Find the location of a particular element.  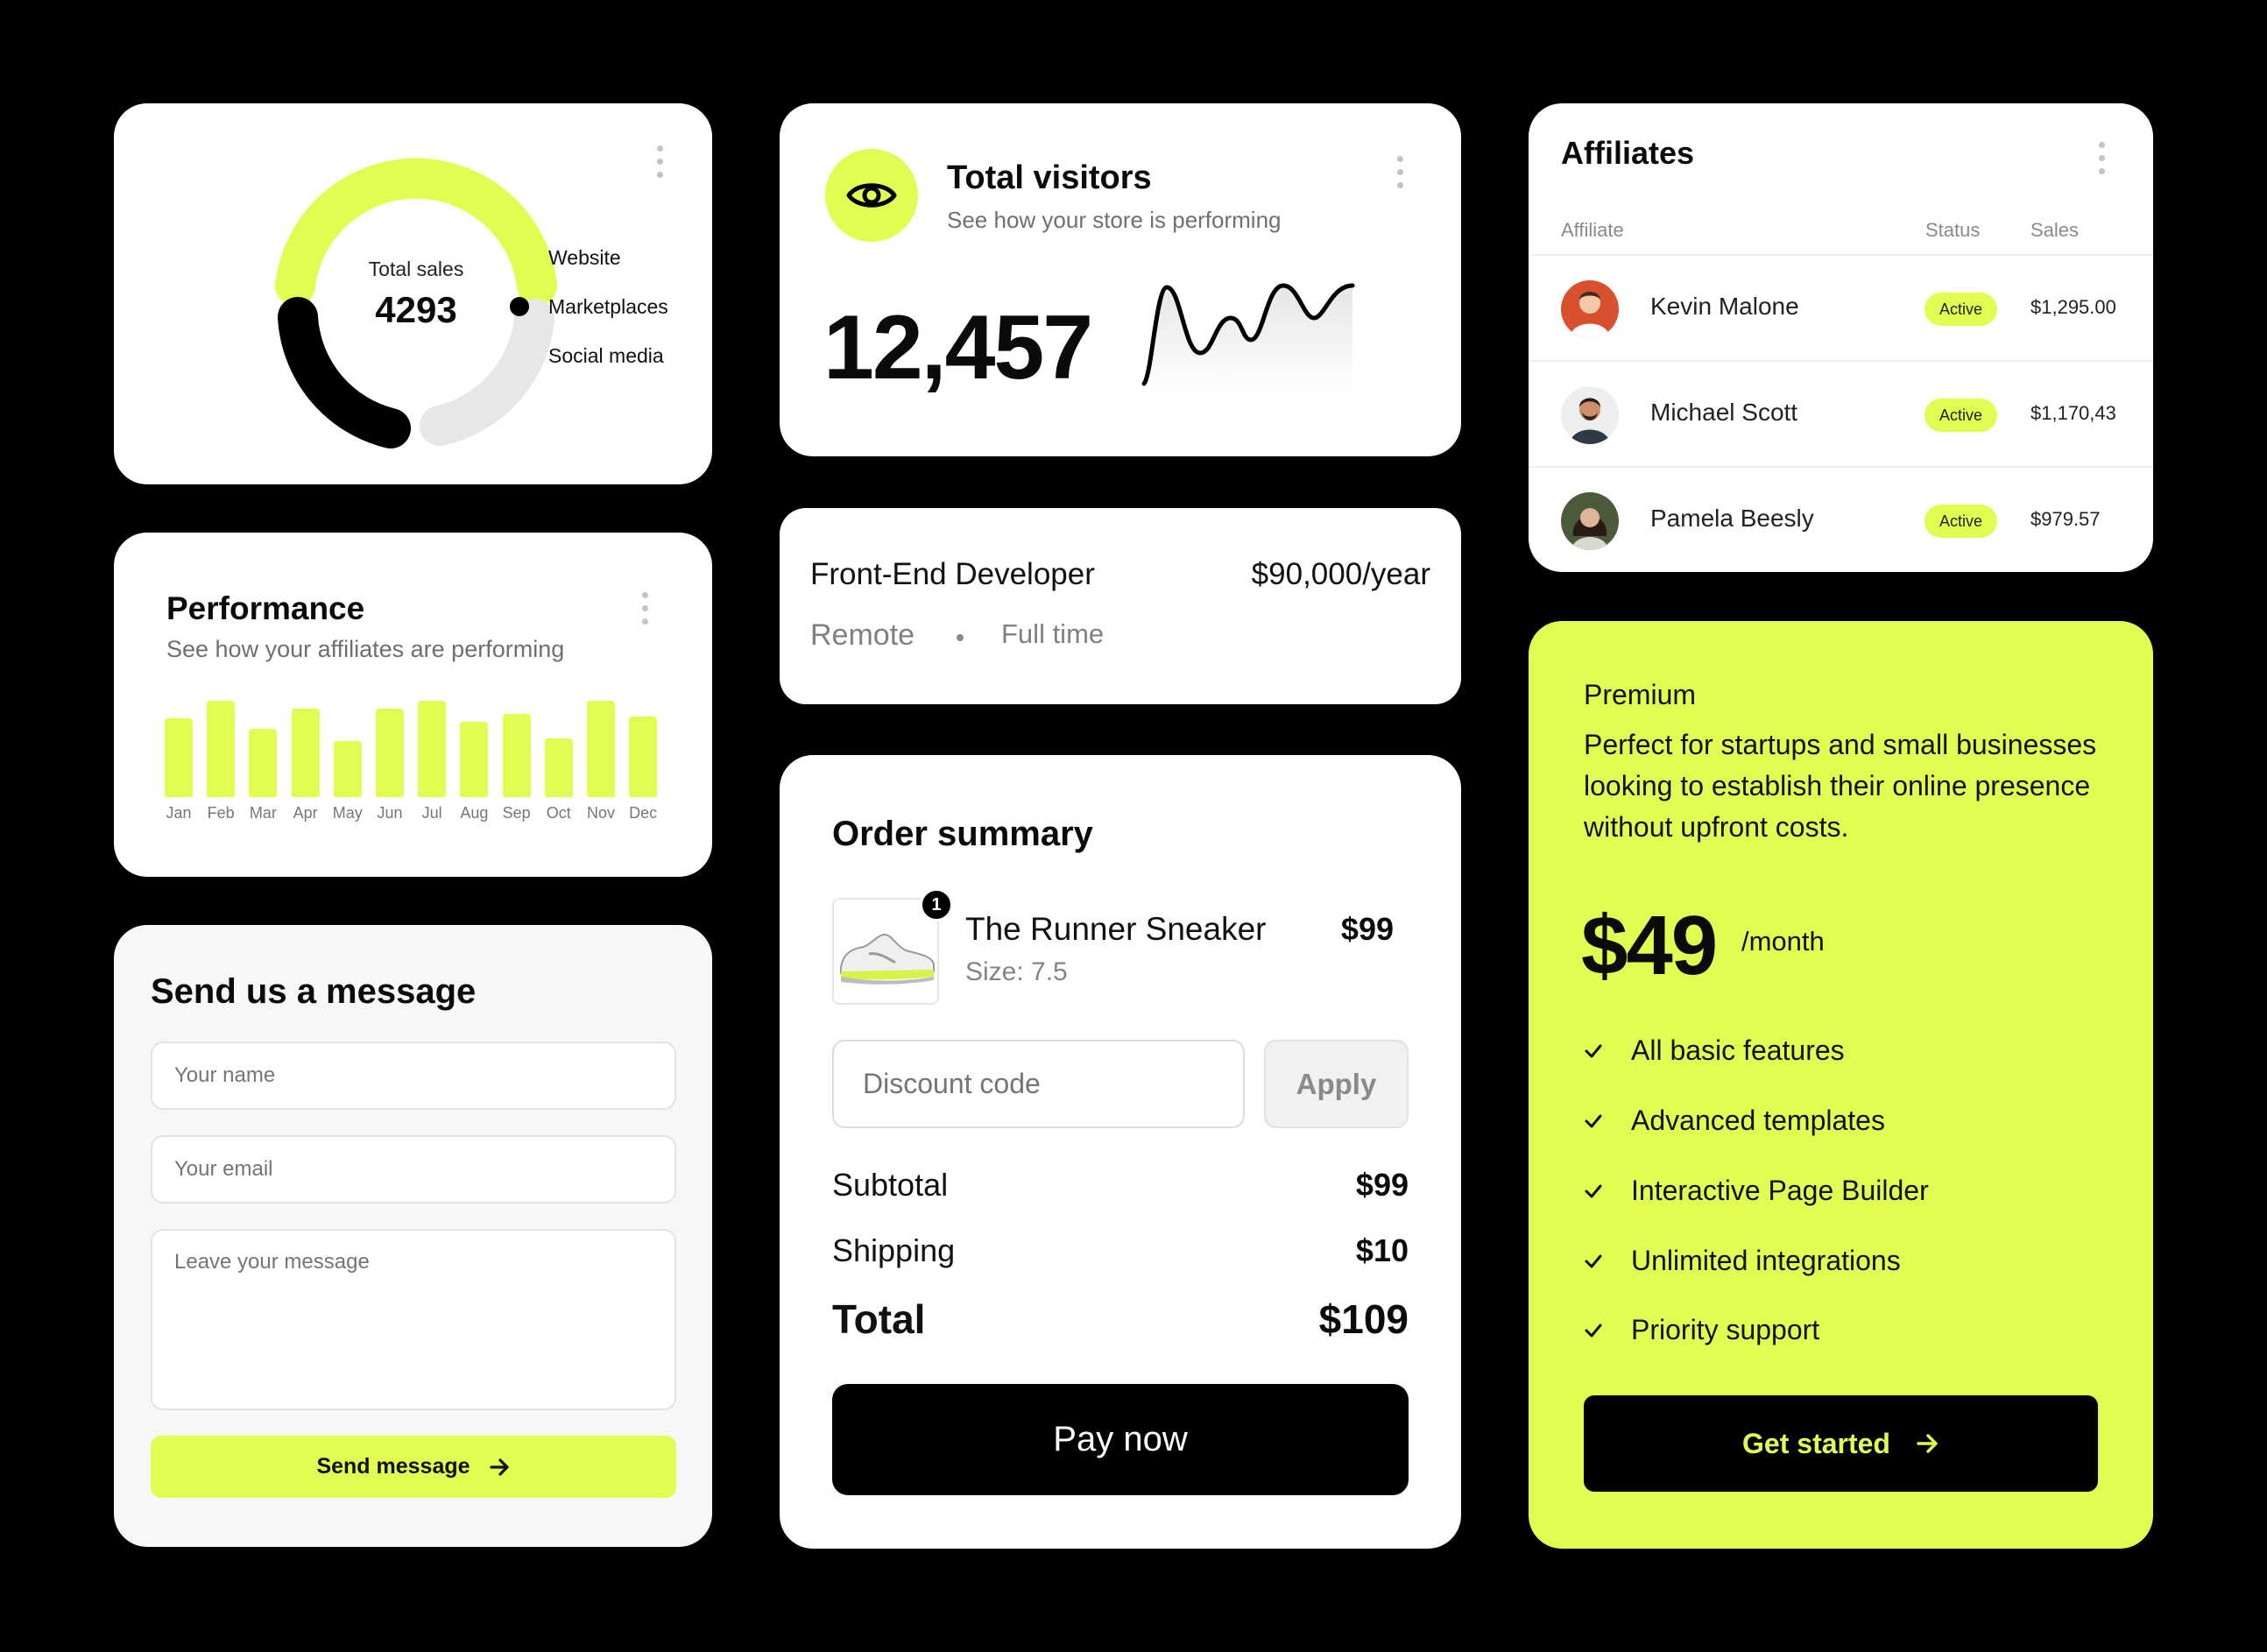

shipping-row: Shipping $10 is located at coordinates (1120, 1250).